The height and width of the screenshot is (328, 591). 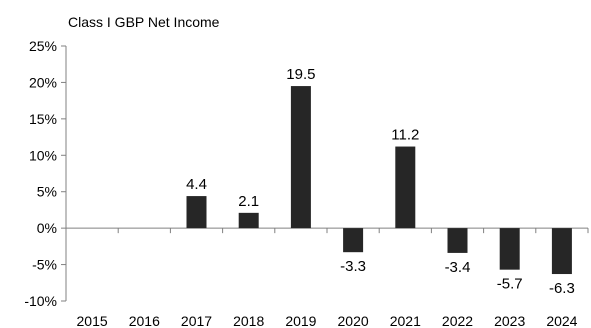 What do you see at coordinates (44, 265) in the screenshot?
I see `y-tick-label: -5%` at bounding box center [44, 265].